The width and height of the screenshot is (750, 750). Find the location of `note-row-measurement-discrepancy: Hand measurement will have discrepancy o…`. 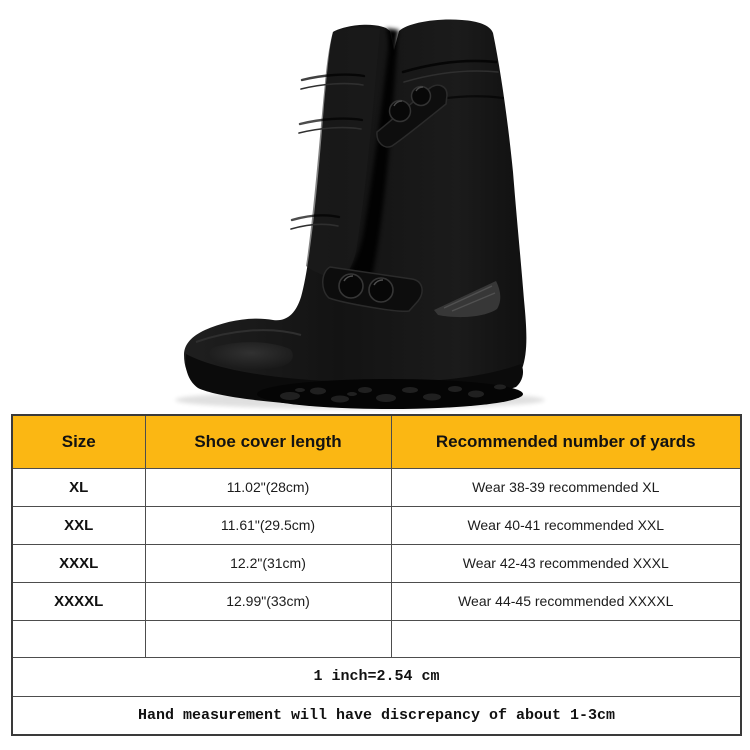

note-row-measurement-discrepancy: Hand measurement will have discrepancy o… is located at coordinates (376, 715).